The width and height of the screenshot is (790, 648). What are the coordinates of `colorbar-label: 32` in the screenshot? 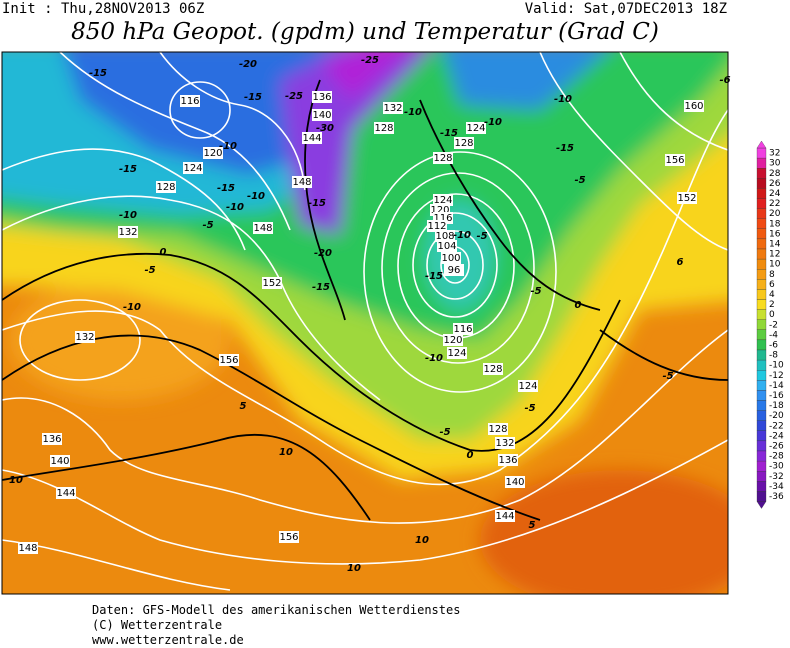 It's located at (774, 154).